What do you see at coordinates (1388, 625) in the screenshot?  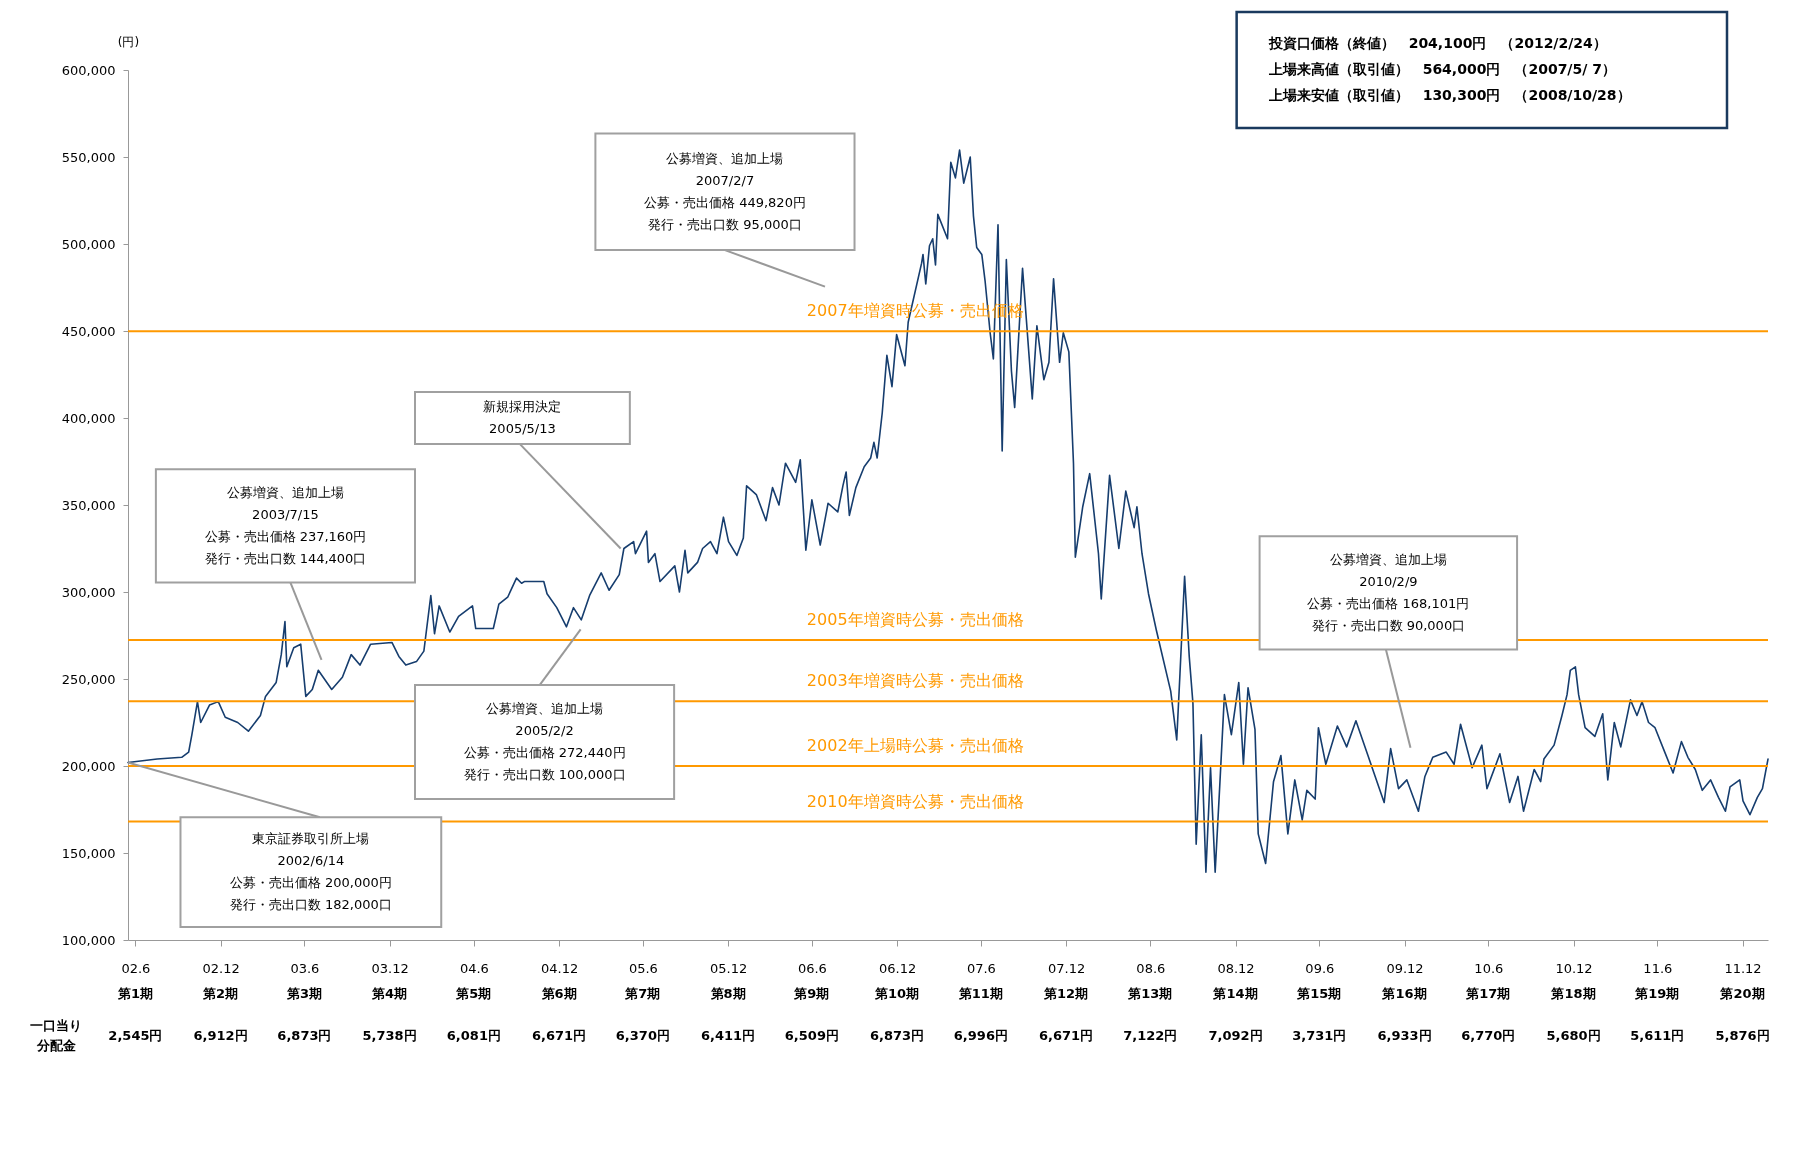 I see `annotation: 発行・売出口数 90,000口` at bounding box center [1388, 625].